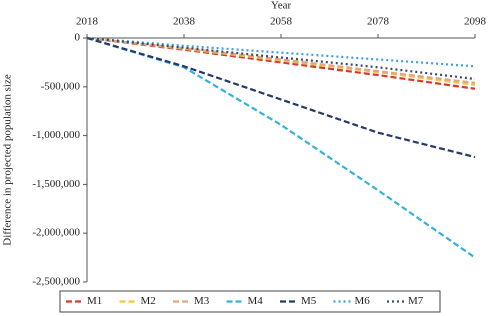  Describe the element at coordinates (281, 22) in the screenshot. I see `x-tick-label: 2058` at that location.